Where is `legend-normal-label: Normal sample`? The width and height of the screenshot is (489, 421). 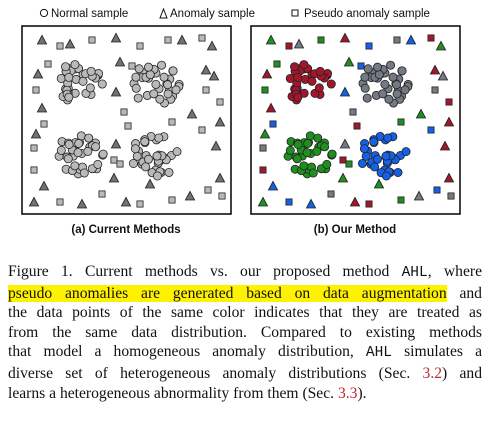 legend-normal-label: Normal sample is located at coordinates (89, 14).